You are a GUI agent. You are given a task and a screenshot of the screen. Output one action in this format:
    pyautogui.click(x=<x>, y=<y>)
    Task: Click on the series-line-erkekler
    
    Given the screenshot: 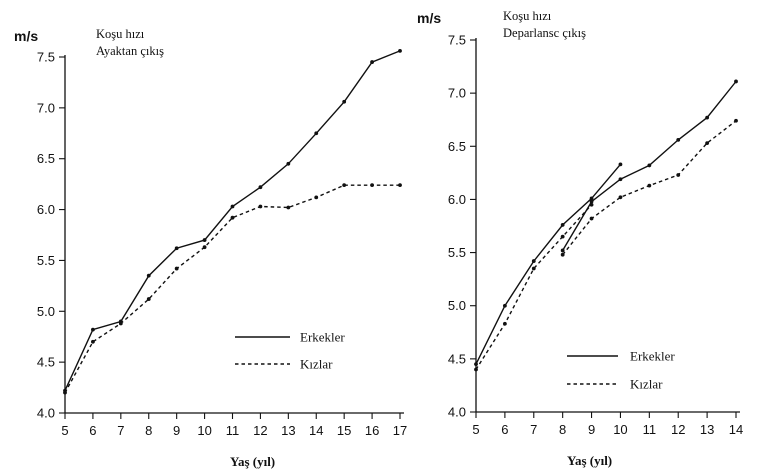 What is the action you would take?
    pyautogui.click(x=548, y=264)
    